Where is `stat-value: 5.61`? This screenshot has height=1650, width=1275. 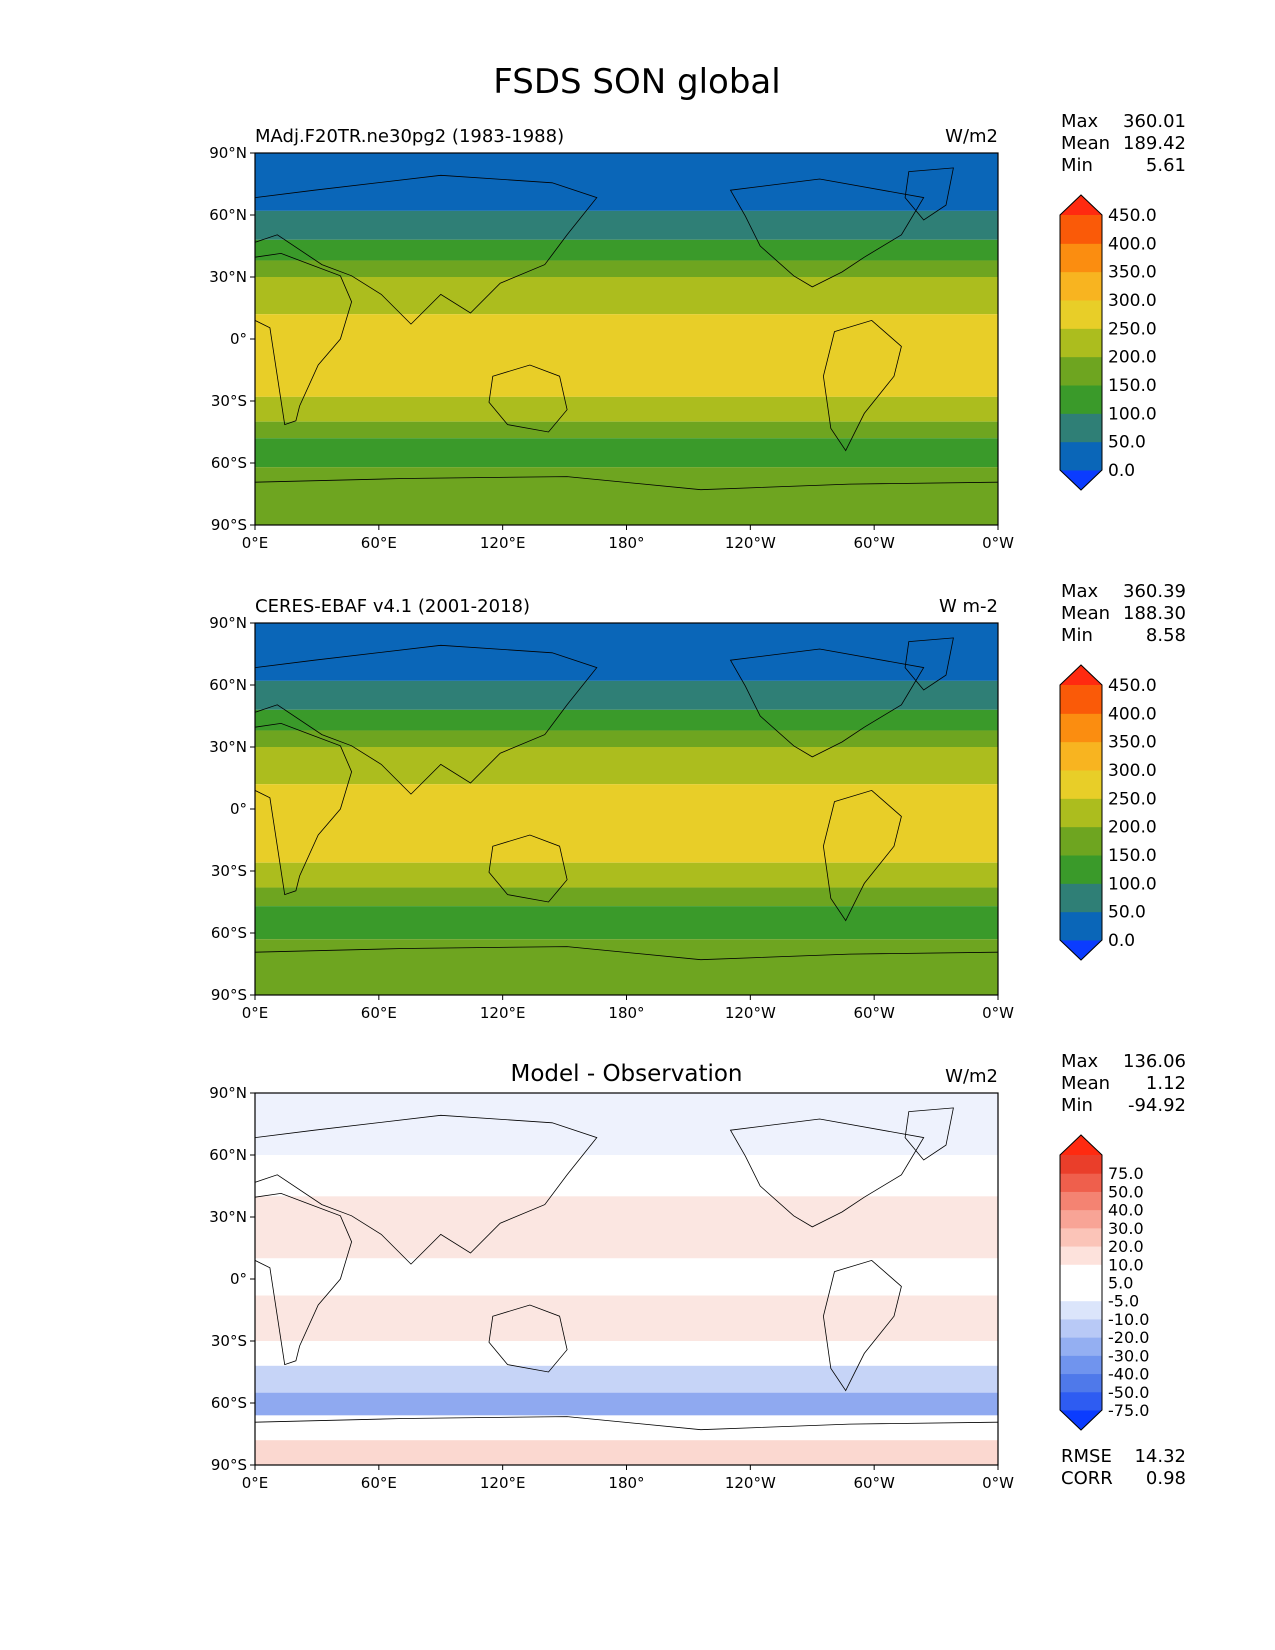 stat-value: 5.61 is located at coordinates (1166, 165).